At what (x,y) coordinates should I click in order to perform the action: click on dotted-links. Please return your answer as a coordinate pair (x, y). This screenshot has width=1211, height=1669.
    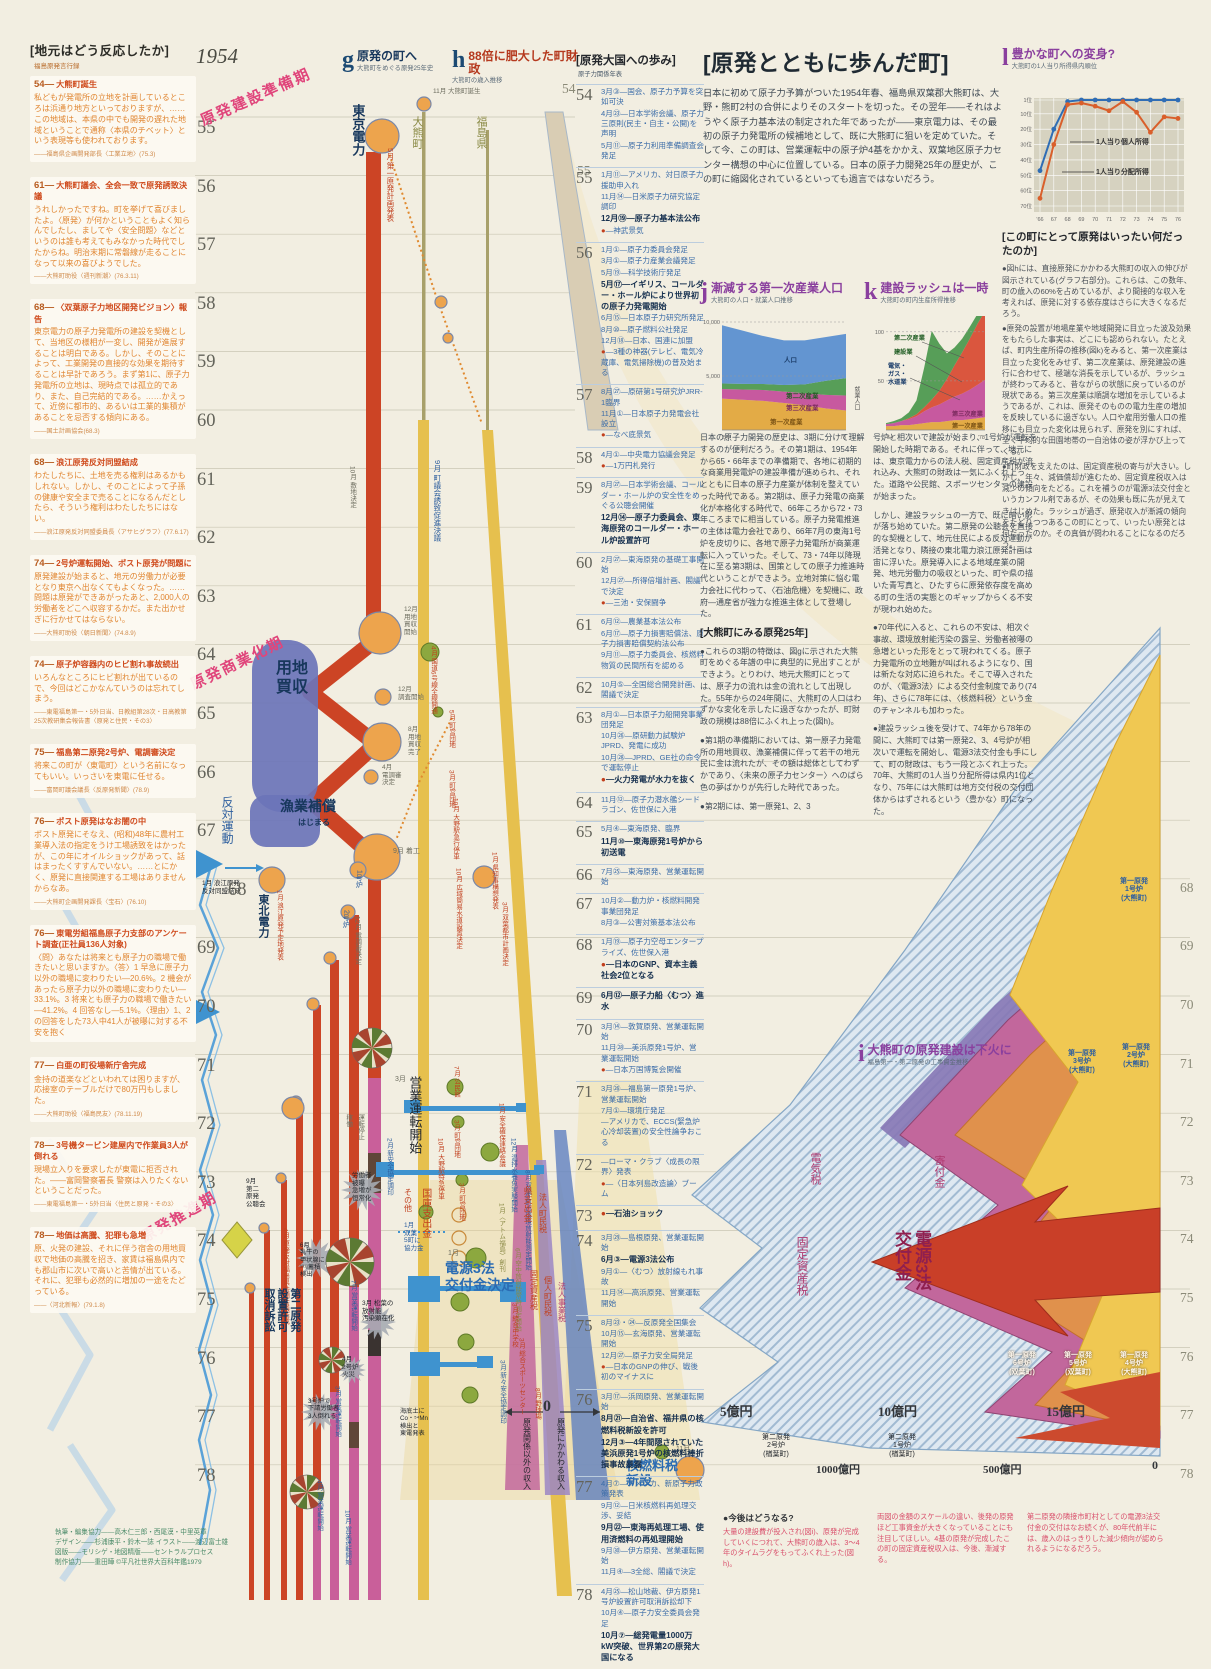
    Looking at the image, I should click on (493, 782).